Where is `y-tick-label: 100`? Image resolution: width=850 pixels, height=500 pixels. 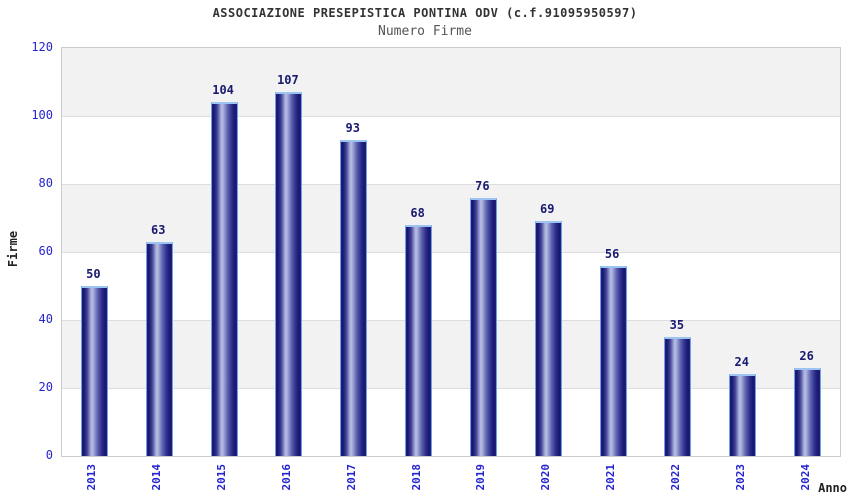 y-tick-label: 100 is located at coordinates (42, 115).